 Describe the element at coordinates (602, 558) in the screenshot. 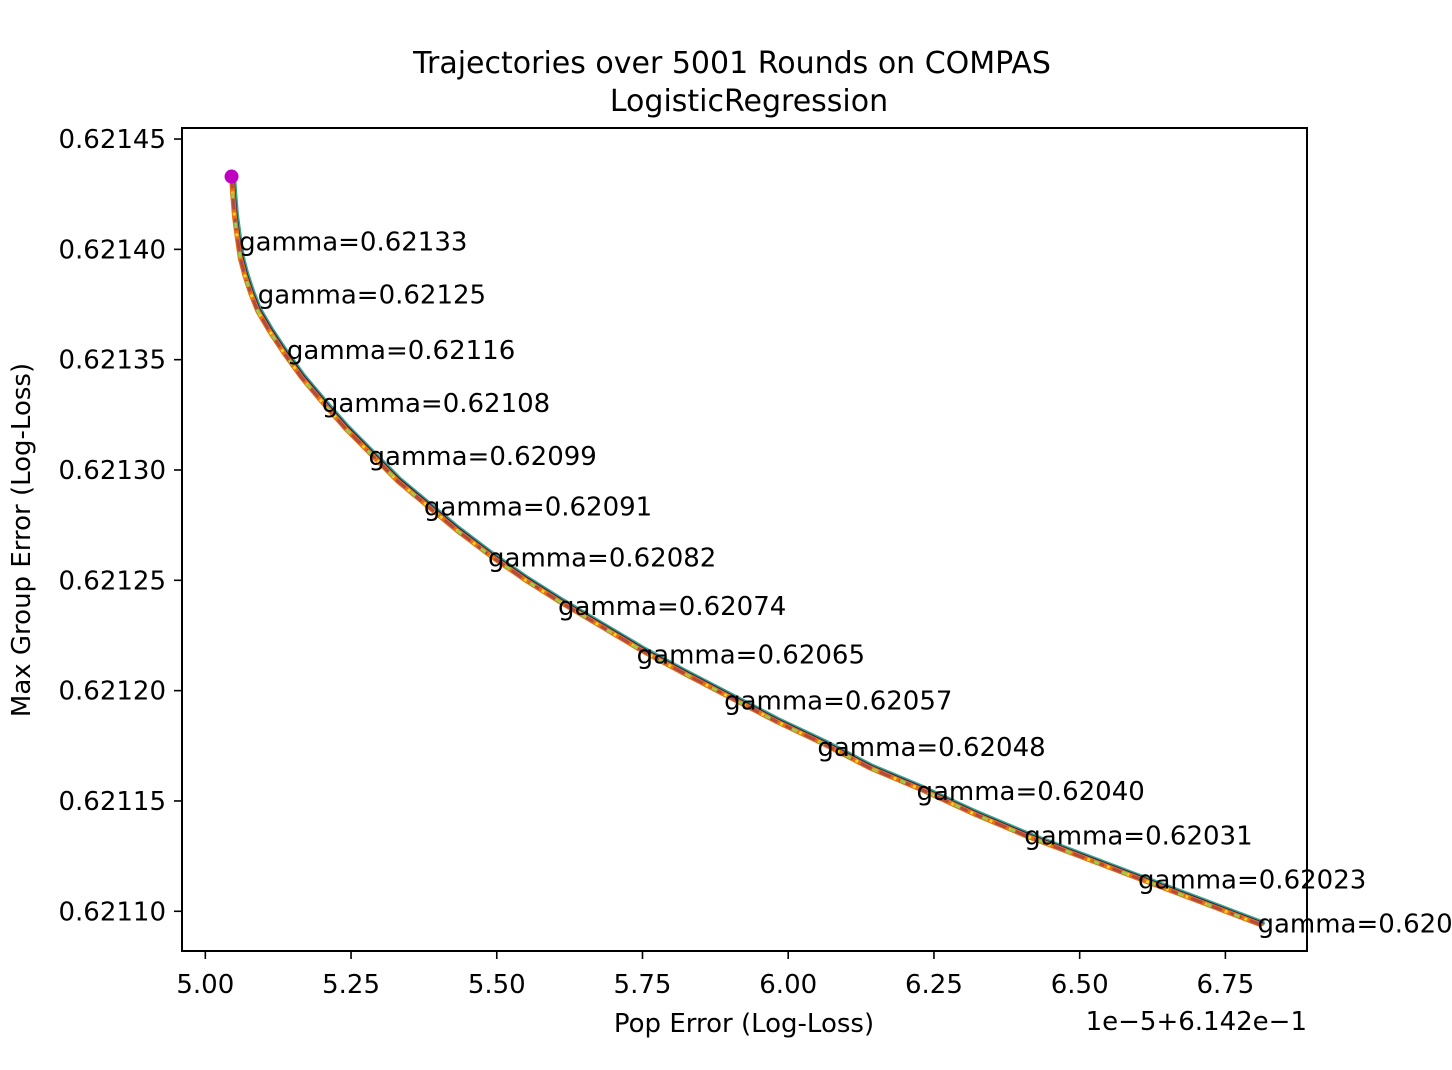

I see `gamma-annotation: gamma=0.62082` at that location.